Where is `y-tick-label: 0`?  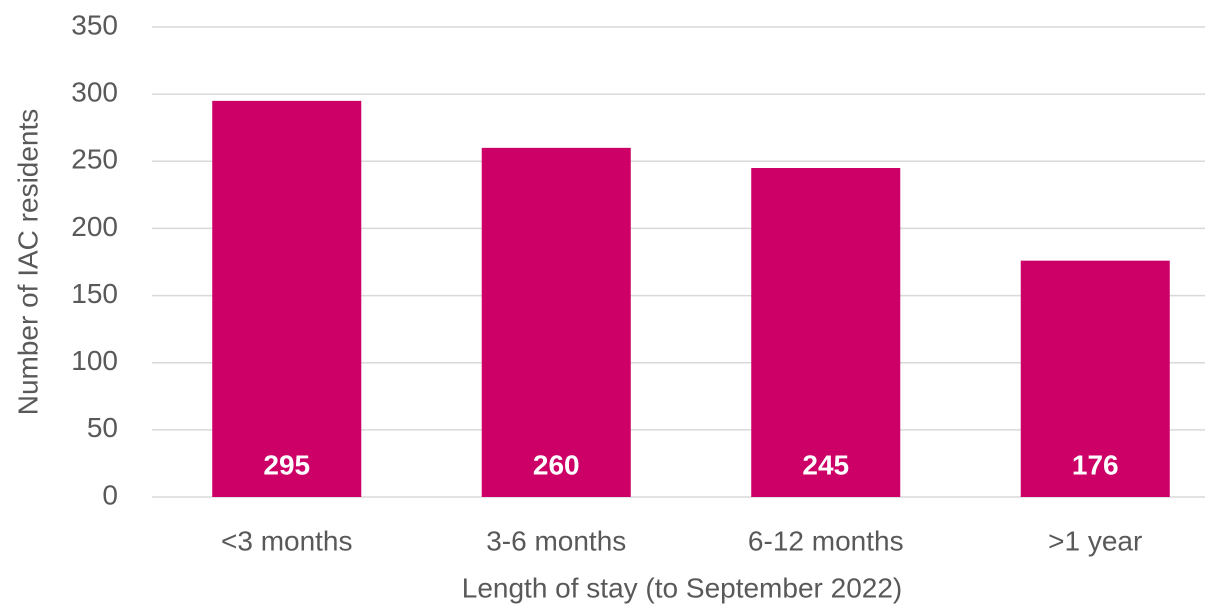 y-tick-label: 0 is located at coordinates (110, 494).